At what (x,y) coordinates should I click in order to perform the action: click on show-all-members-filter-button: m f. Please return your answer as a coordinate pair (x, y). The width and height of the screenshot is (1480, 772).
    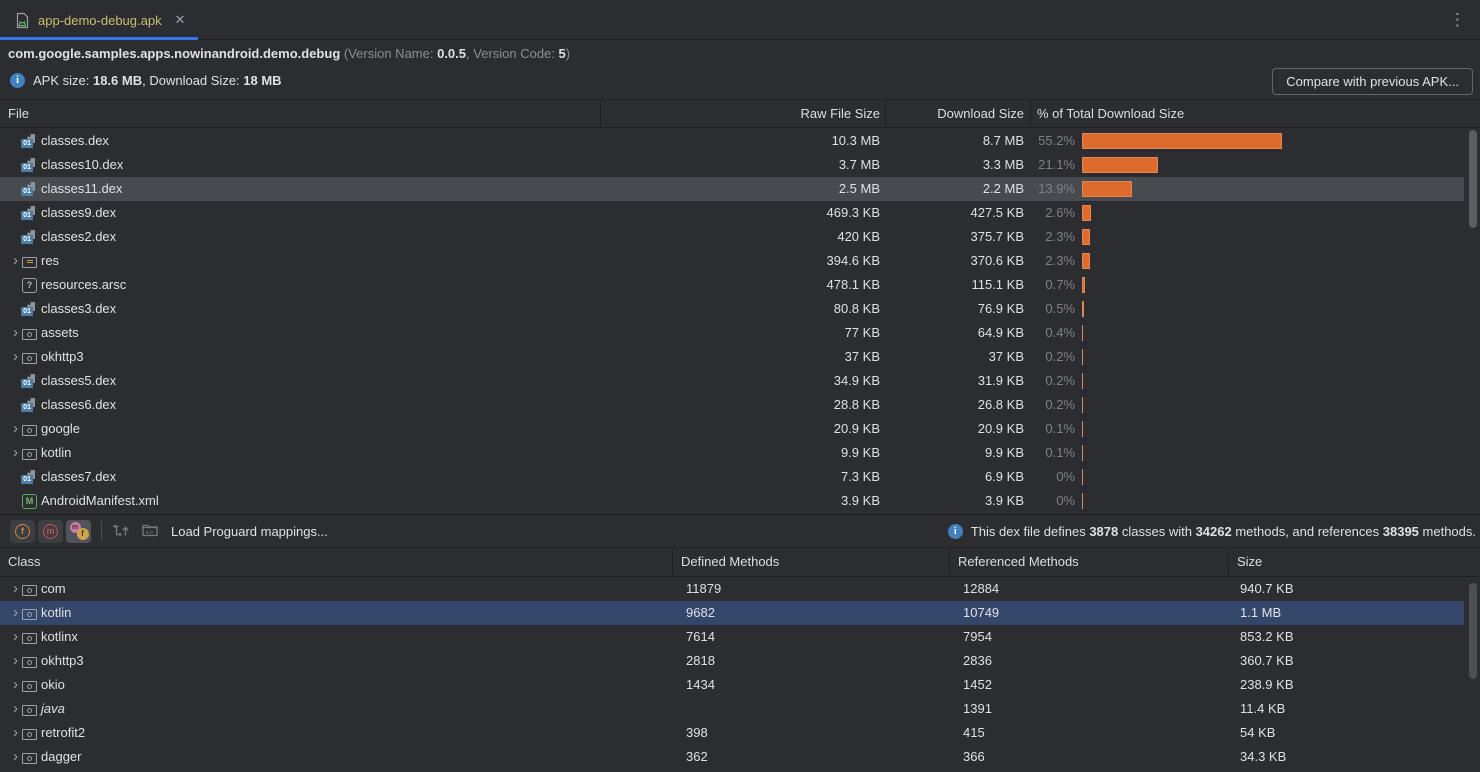
    Looking at the image, I should click on (78, 531).